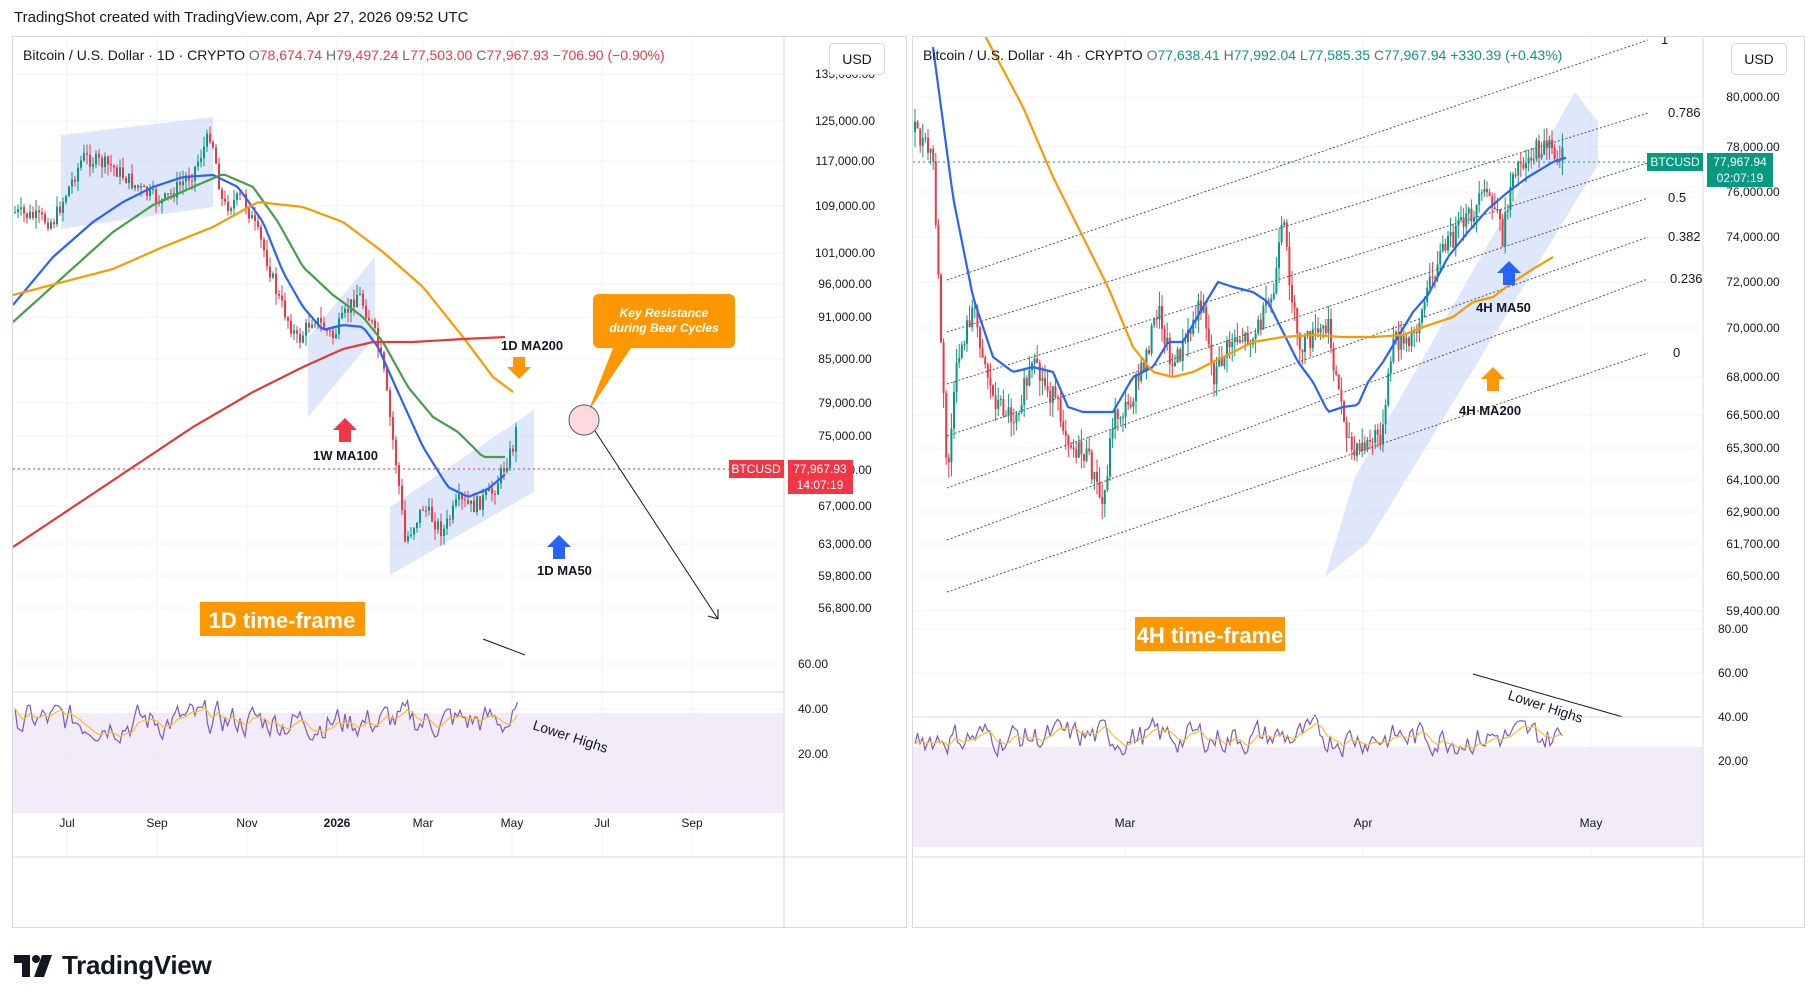  I want to click on rsi-trendline-4h, so click(1548, 695).